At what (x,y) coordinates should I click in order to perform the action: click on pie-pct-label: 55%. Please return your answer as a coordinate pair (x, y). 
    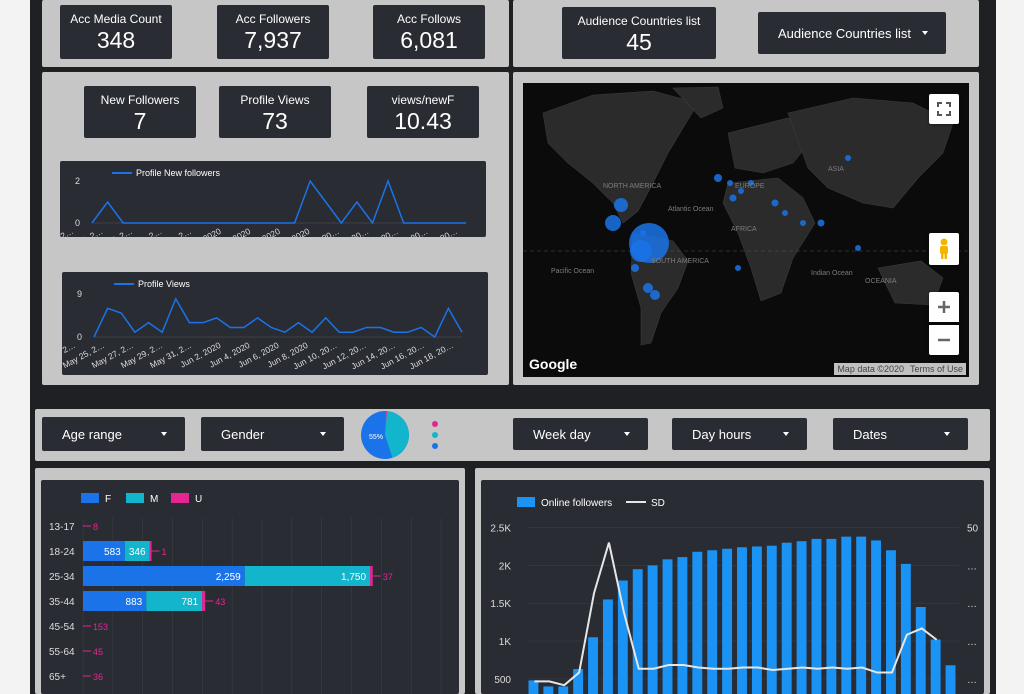
    Looking at the image, I should click on (376, 437).